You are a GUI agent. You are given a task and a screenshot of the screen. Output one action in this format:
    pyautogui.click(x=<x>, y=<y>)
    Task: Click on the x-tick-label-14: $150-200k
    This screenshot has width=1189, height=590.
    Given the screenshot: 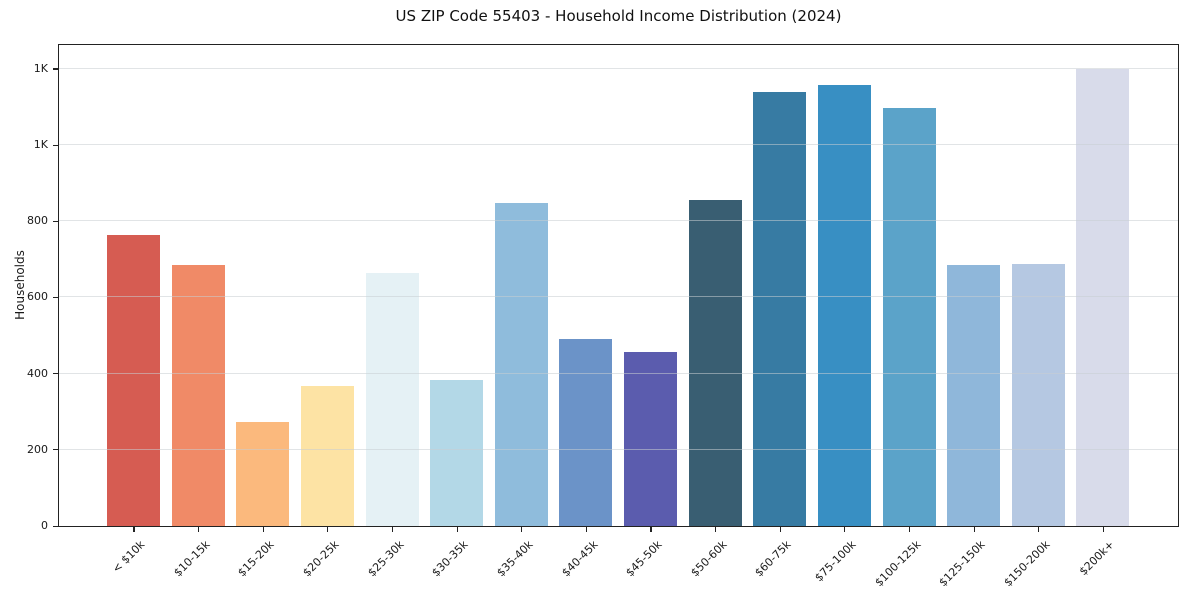 What is the action you would take?
    pyautogui.click(x=1027, y=564)
    